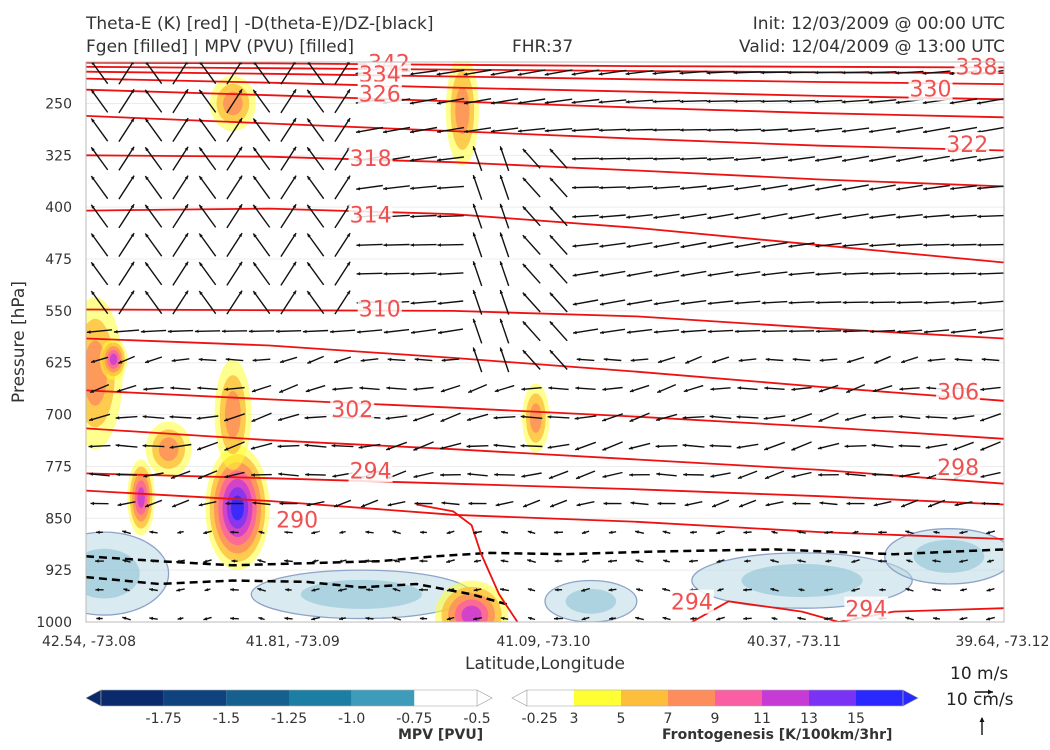 This screenshot has height=750, width=1050. What do you see at coordinates (872, 47) in the screenshot?
I see `valid-time: Valid: 12/04/2009 @ 13:00 UTC` at bounding box center [872, 47].